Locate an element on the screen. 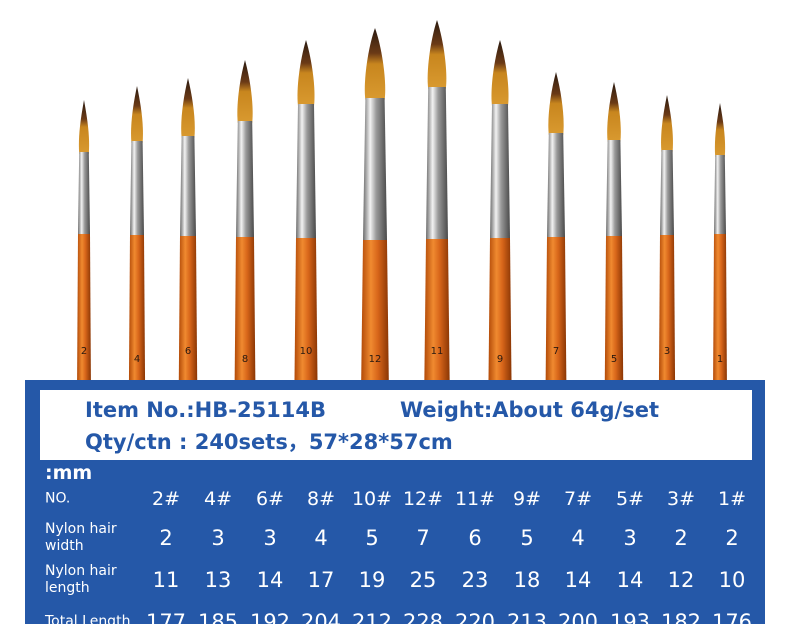  brush: 11 is located at coordinates (437, 200).